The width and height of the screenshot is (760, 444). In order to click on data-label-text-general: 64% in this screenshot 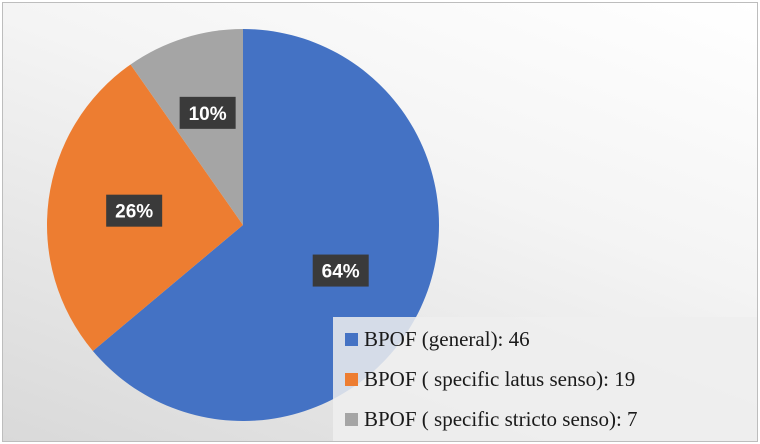, I will do `click(341, 272)`.